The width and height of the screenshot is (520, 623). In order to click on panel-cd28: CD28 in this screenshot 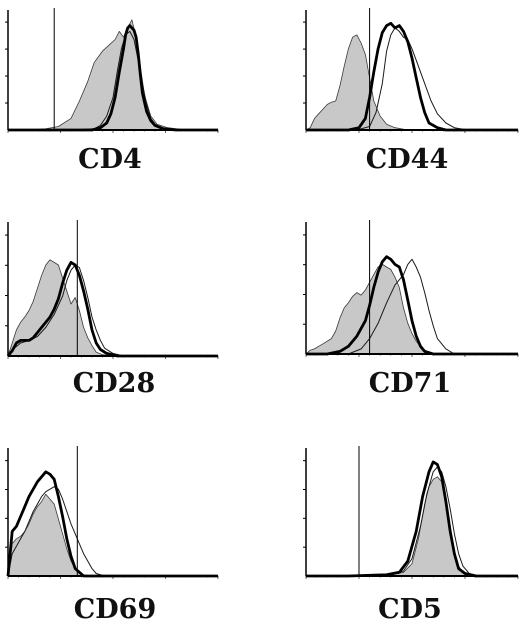, I will do `click(112, 309)`.